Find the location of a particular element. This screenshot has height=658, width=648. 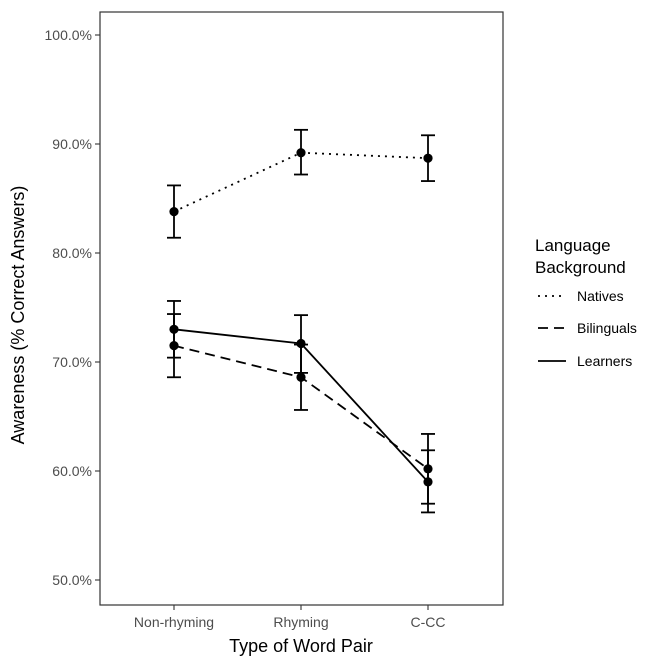

legend-label-learners: Learners is located at coordinates (604, 361).